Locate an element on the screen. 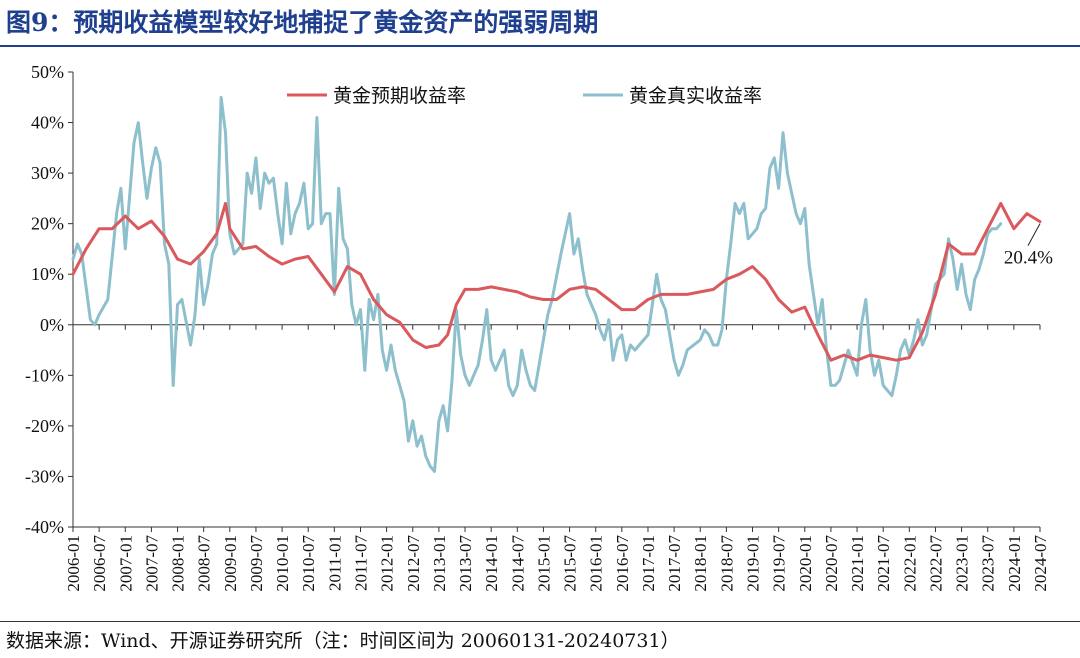  x-tick-label: 2024-07 is located at coordinates (1040, 563).